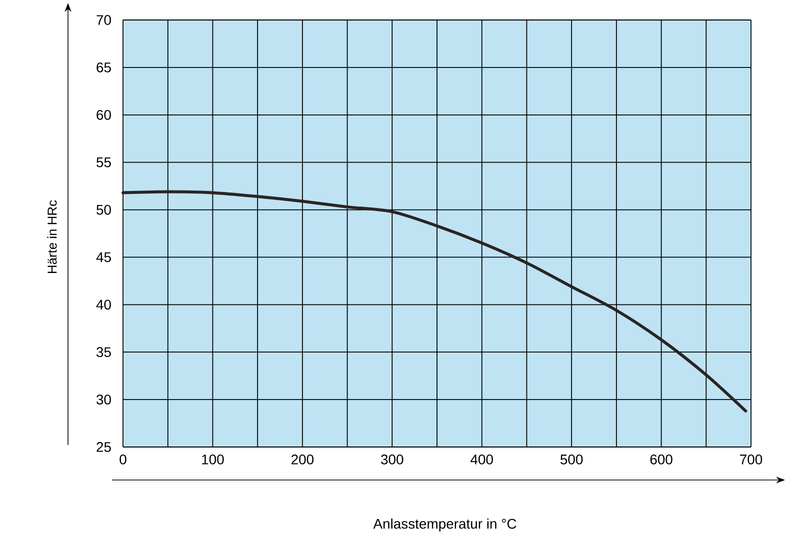 The height and width of the screenshot is (555, 787). What do you see at coordinates (661, 459) in the screenshot?
I see `x-tick-label: 600` at bounding box center [661, 459].